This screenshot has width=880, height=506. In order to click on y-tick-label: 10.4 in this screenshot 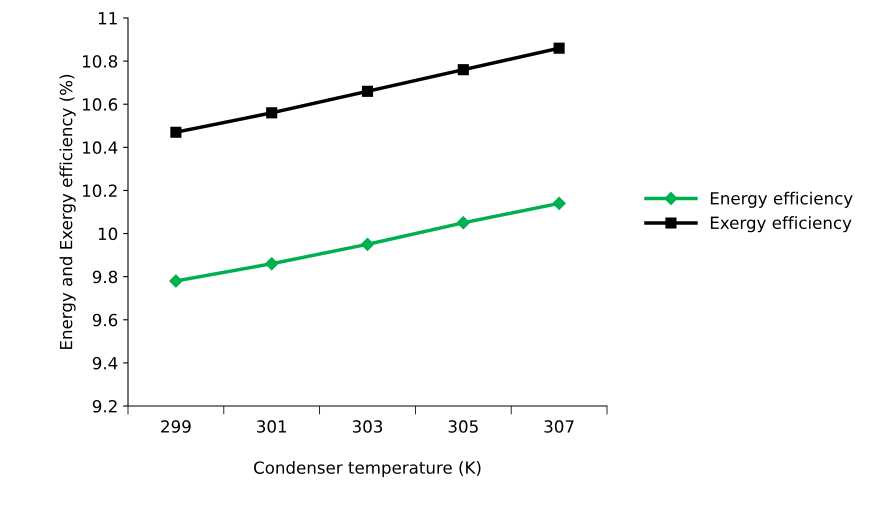, I will do `click(100, 147)`.